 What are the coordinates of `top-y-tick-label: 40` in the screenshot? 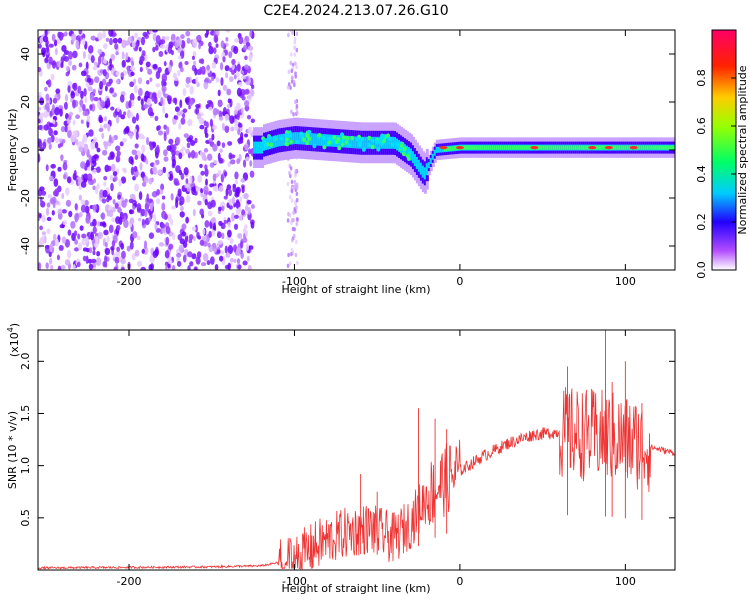 It's located at (25, 54).